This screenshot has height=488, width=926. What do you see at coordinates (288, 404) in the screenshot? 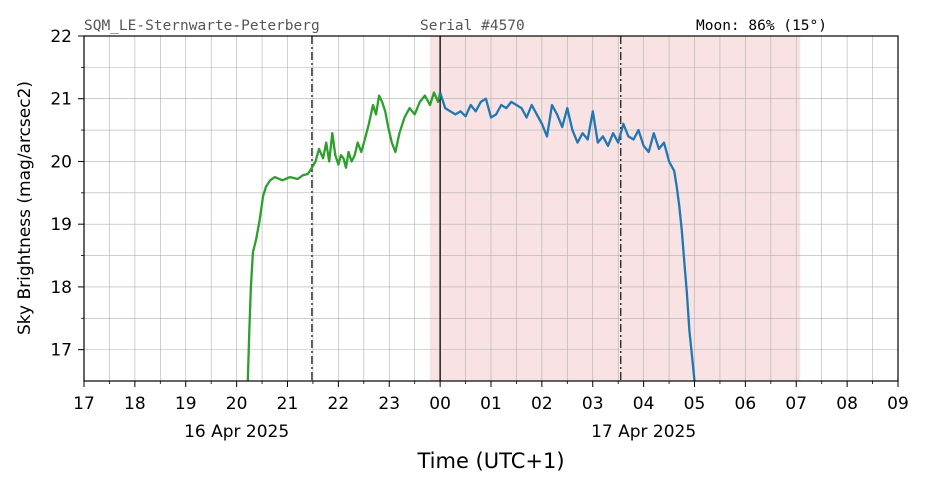
I see `x-tick-label: 21` at bounding box center [288, 404].